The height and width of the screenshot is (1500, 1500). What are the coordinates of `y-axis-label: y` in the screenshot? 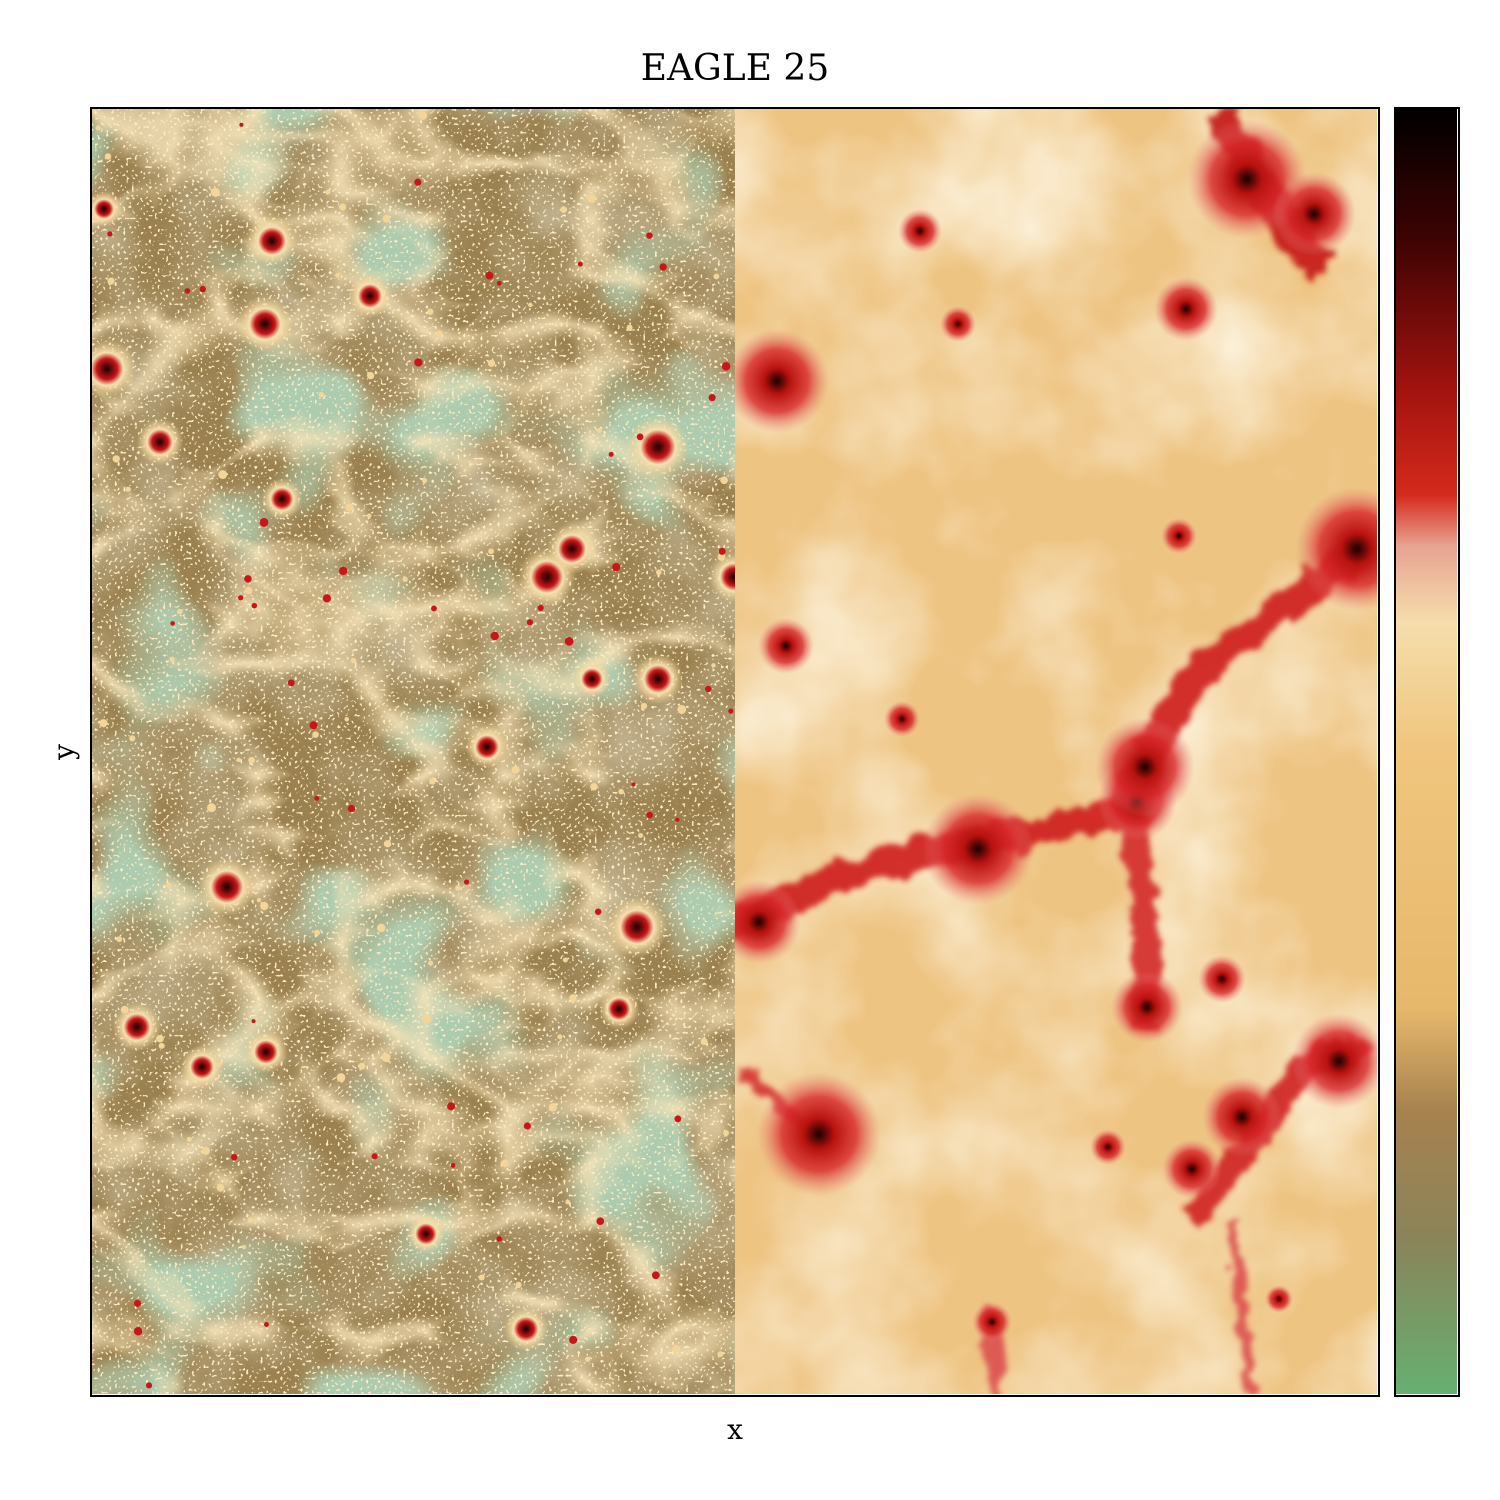 It's located at (64, 752).